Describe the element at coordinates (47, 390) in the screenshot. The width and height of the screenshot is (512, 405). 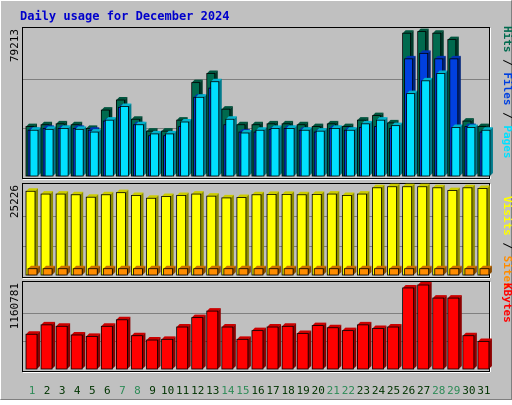
I see `x-tick-label-day-2: 2` at that location.